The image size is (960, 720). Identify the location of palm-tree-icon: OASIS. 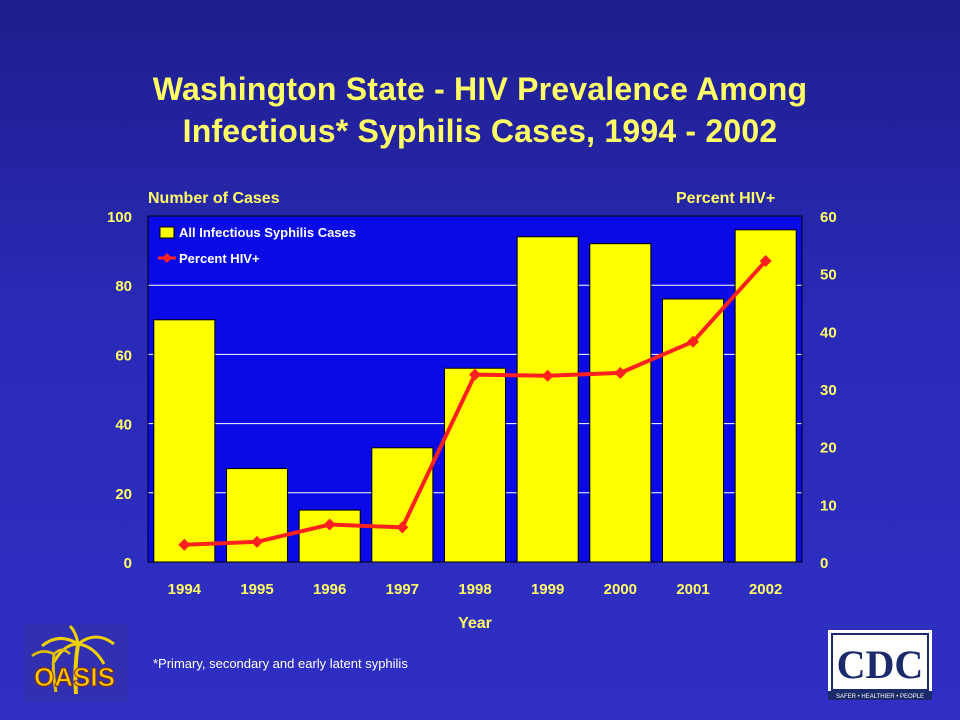
(73, 659).